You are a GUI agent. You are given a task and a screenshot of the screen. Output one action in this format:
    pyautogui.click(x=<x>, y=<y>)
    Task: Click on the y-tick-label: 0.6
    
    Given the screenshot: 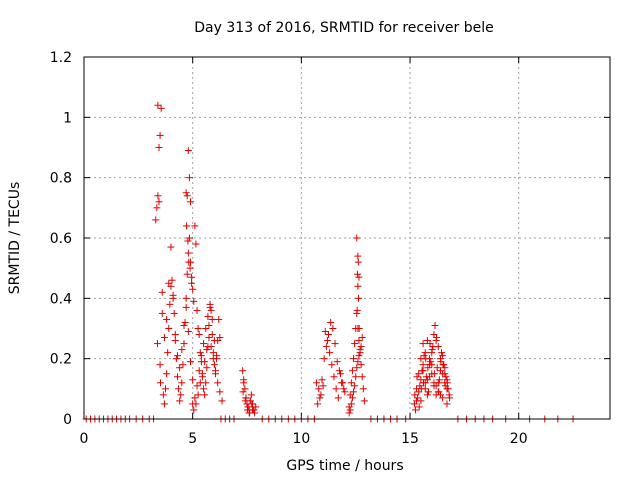 What is the action you would take?
    pyautogui.click(x=61, y=239)
    